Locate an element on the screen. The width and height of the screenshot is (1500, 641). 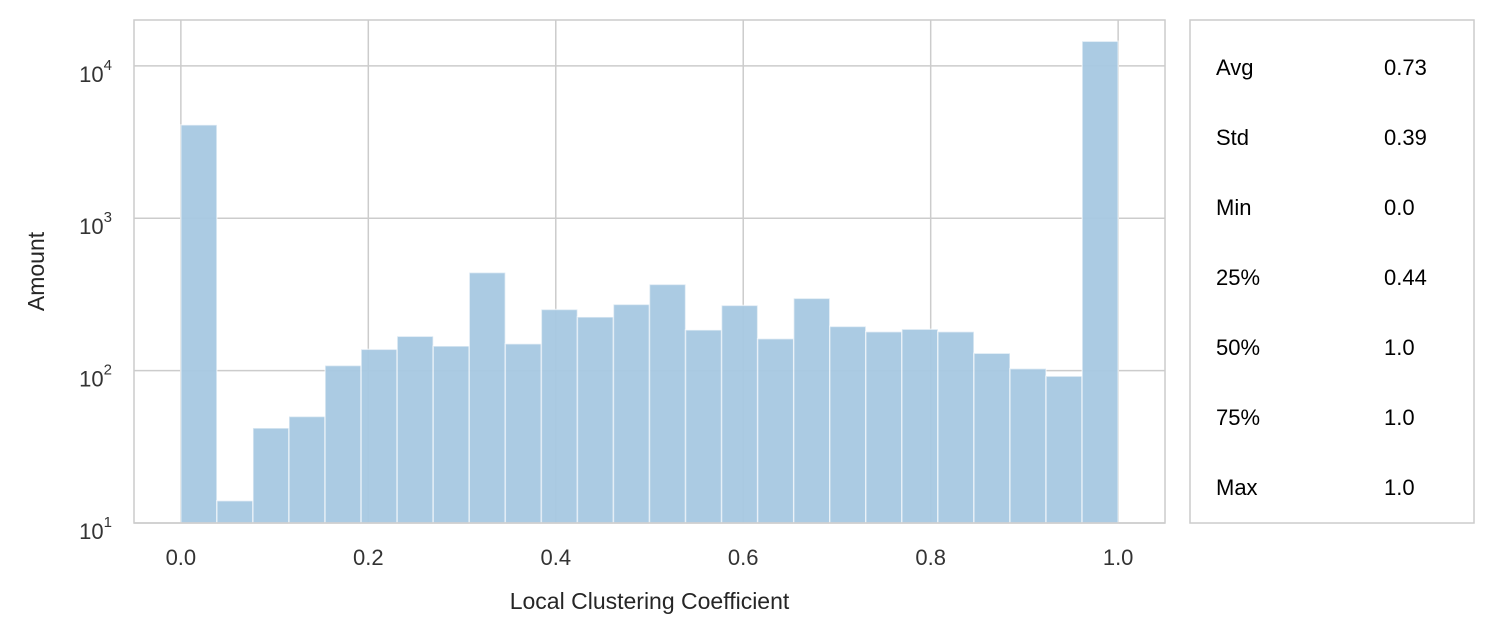
x-tick-label-2: 0.4 is located at coordinates (555, 557).